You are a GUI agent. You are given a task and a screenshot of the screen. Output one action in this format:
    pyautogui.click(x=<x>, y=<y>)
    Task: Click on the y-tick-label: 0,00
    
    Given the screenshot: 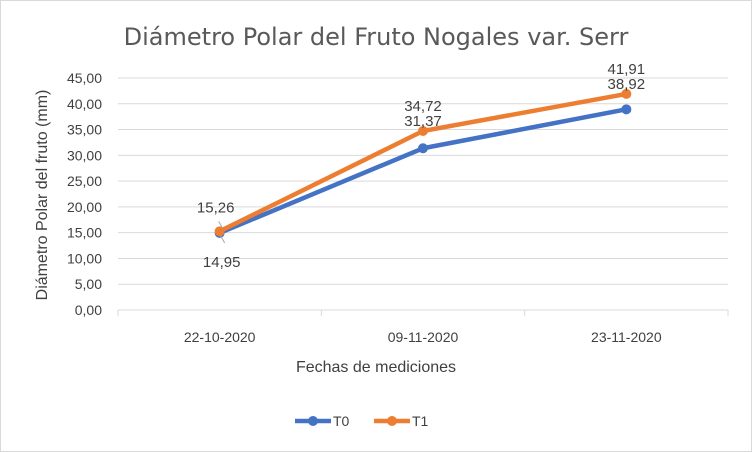 What is the action you would take?
    pyautogui.click(x=88, y=310)
    